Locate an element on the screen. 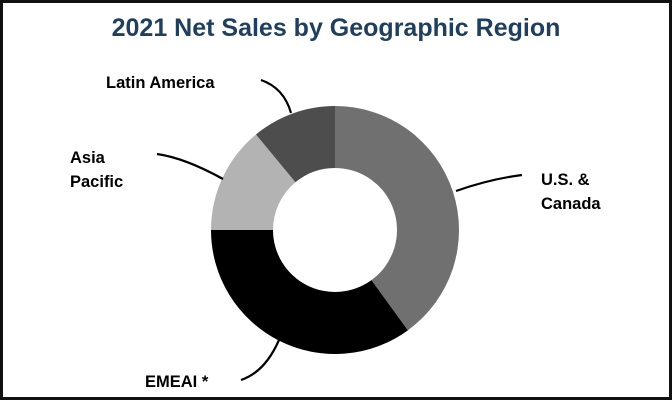 This screenshot has width=672, height=400. slice-asia-pacific is located at coordinates (253, 182).